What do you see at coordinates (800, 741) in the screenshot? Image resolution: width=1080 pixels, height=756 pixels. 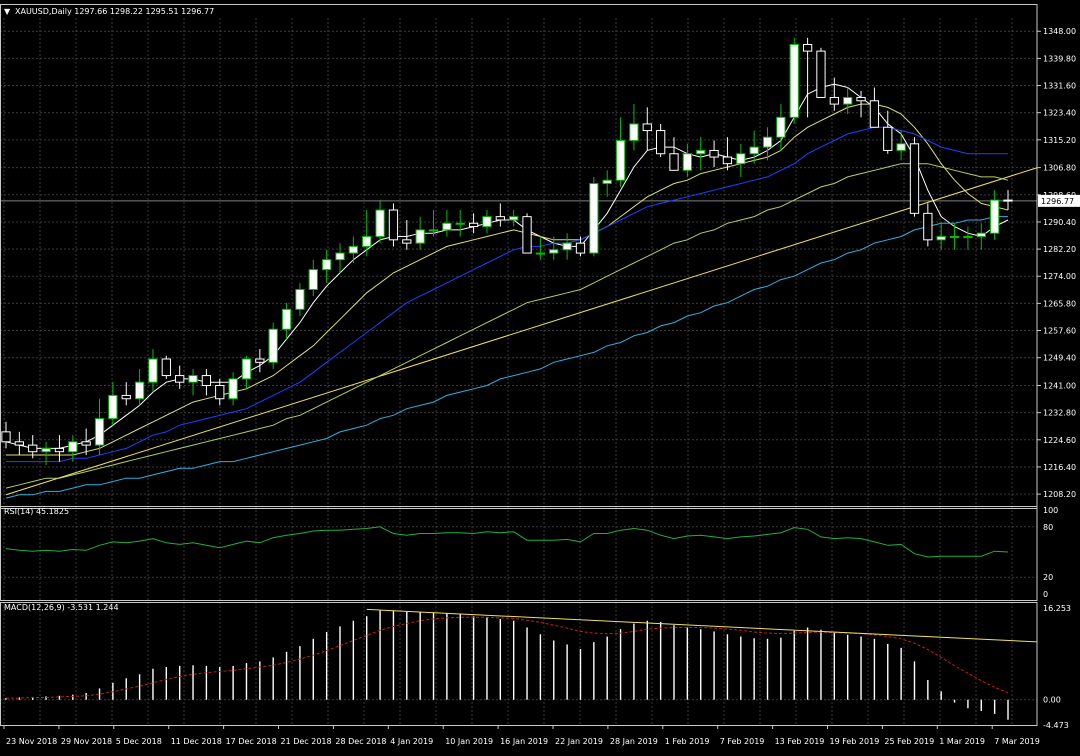 I see `time-axis-label: 13 Feb 2019` at bounding box center [800, 741].